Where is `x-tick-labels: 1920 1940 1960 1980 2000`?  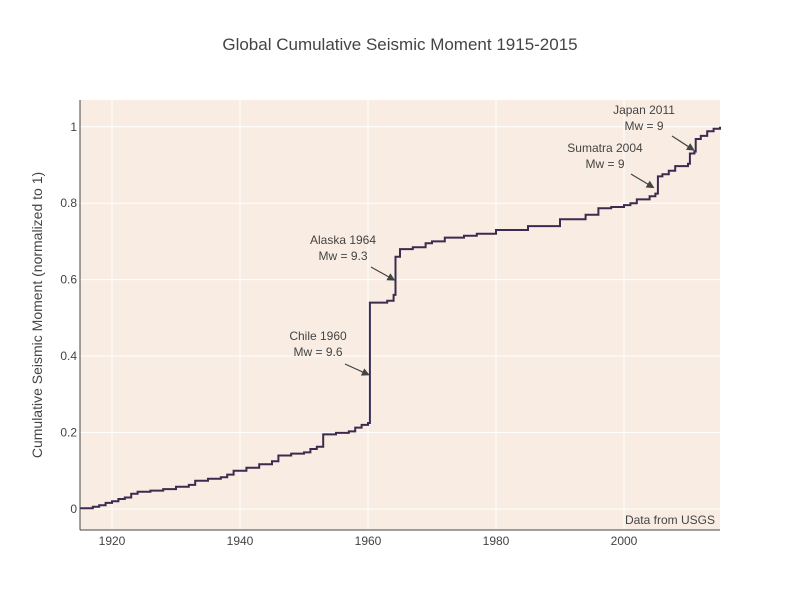 x-tick-labels: 1920 1940 1960 1980 2000 is located at coordinates (368, 541).